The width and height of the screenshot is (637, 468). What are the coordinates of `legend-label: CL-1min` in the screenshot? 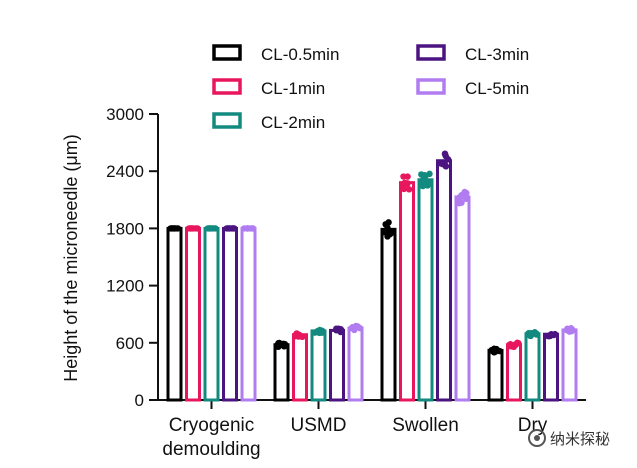 It's located at (293, 88).